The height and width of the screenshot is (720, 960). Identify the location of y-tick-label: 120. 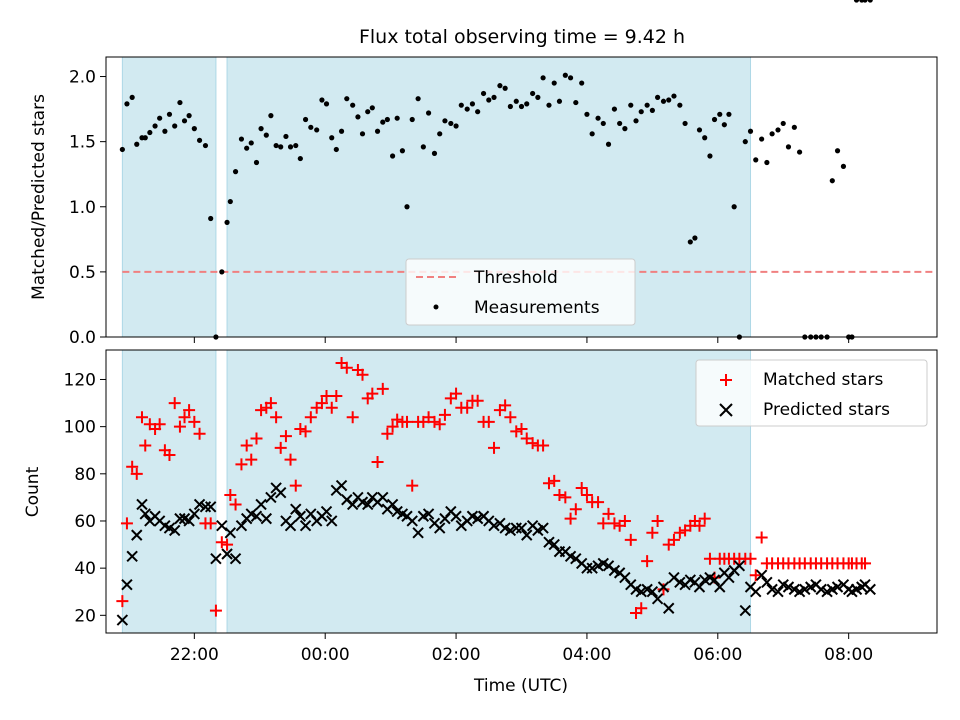
(80, 380).